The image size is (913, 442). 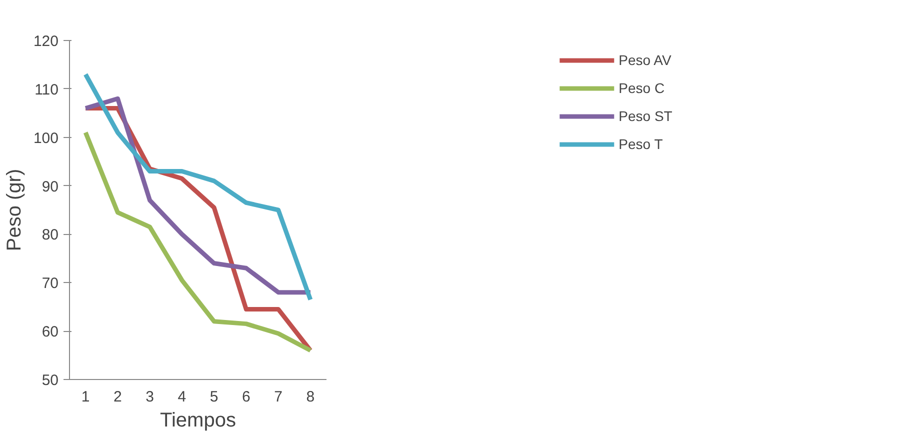 What do you see at coordinates (214, 397) in the screenshot?
I see `x-tick-label: 5` at bounding box center [214, 397].